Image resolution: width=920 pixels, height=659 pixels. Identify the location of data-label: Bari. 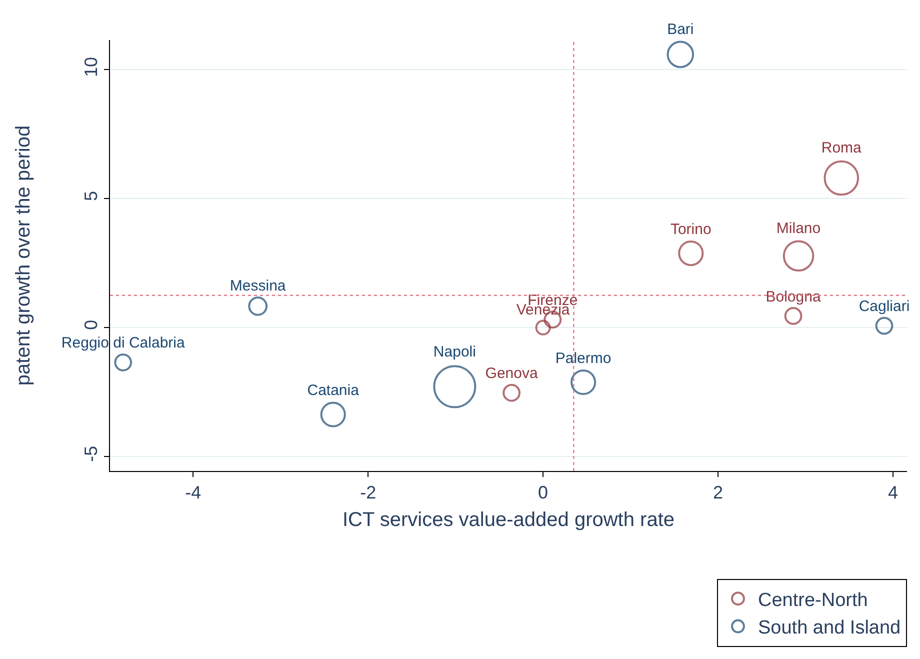
(680, 29).